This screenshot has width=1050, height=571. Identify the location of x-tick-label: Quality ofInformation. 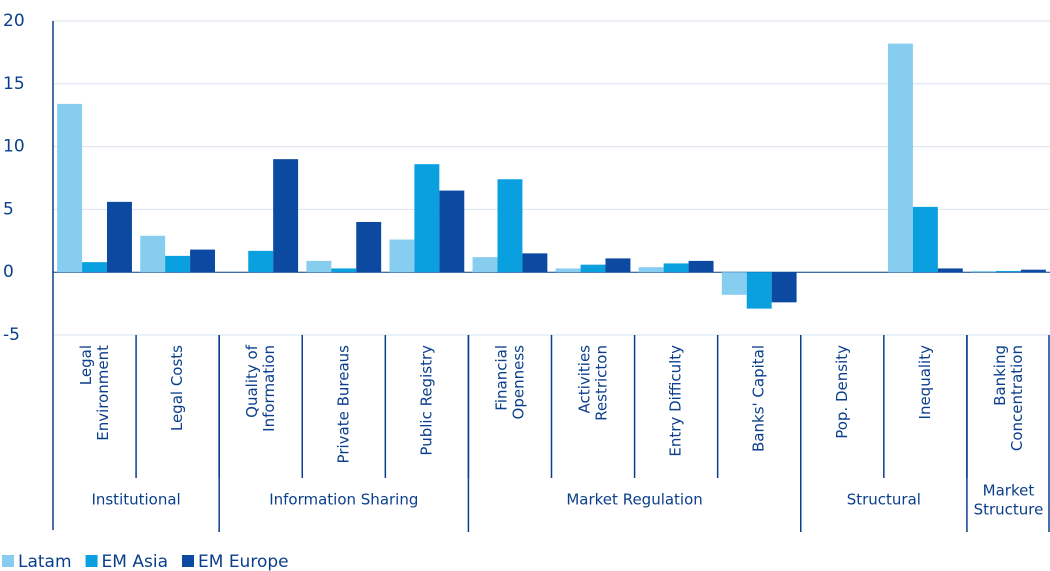
(260, 388).